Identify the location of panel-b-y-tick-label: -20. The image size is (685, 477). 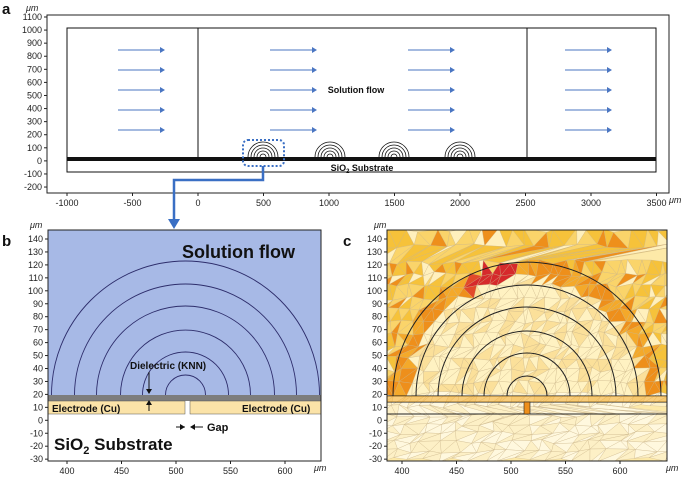
(36, 446).